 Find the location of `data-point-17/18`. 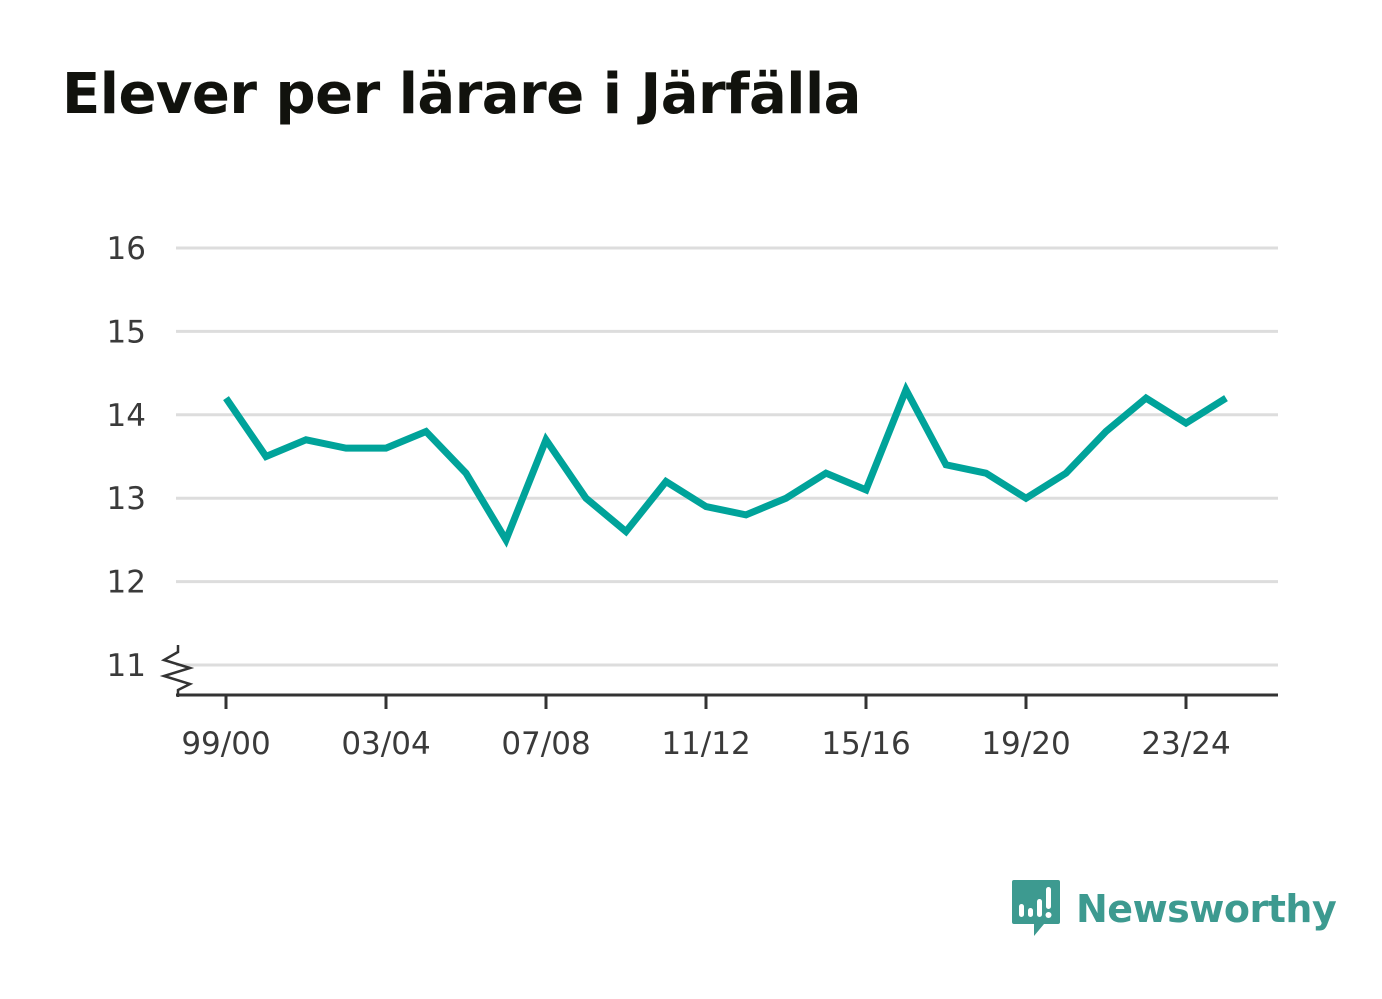

data-point-17/18 is located at coordinates (946, 465).